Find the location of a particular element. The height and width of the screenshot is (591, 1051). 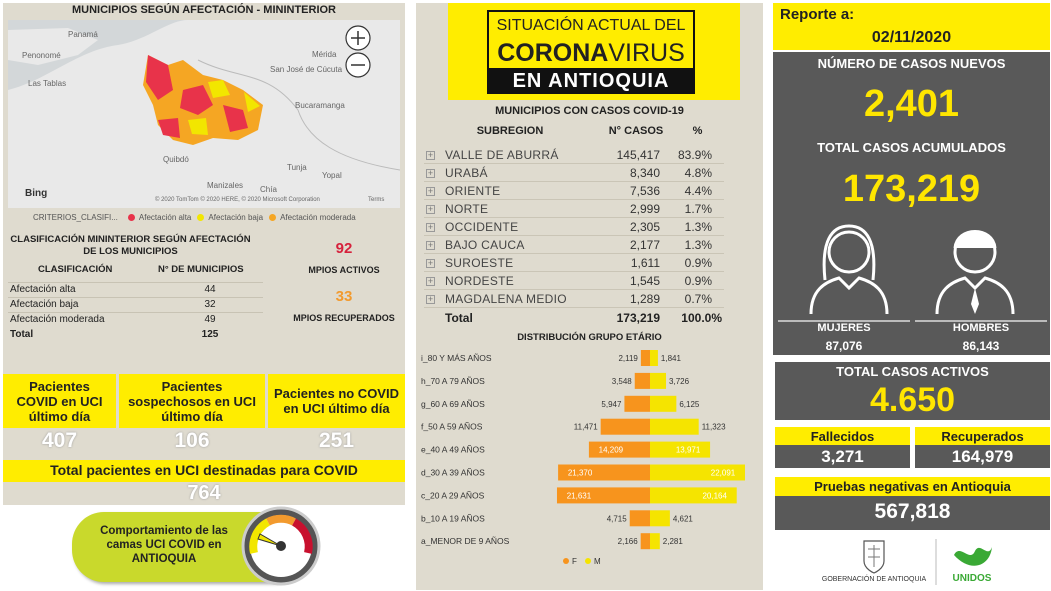

row-label: Afectación baja is located at coordinates (44, 304).